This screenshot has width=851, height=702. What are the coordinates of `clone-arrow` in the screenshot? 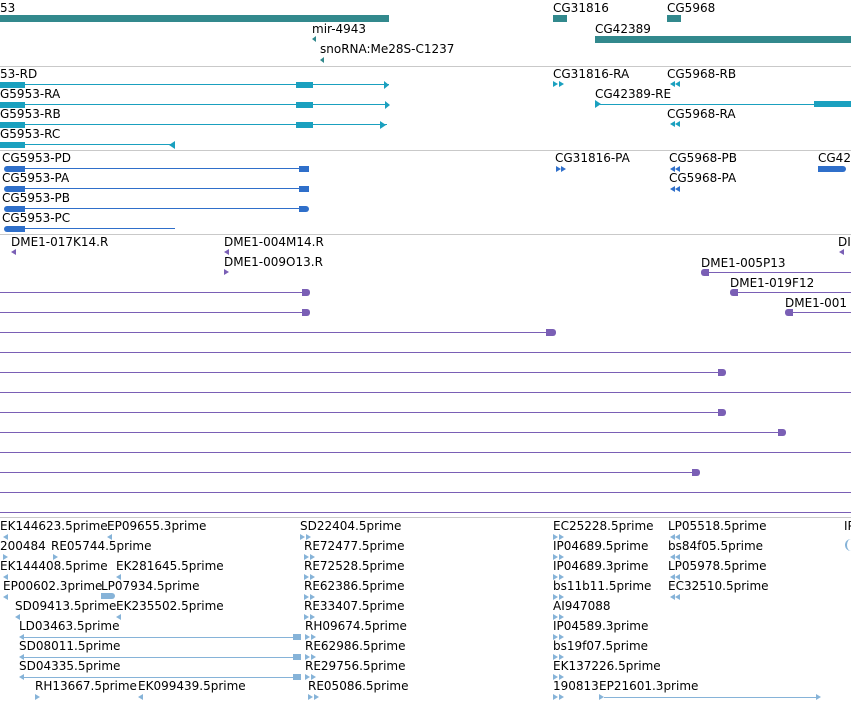 It's located at (13, 252).